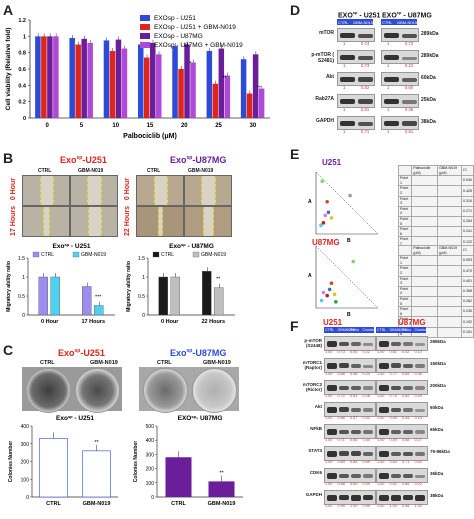 This screenshot has height=519, width=474. What do you see at coordinates (208, 190) in the screenshot?
I see `micrograph-u87-gbm-0h` at bounding box center [208, 190].